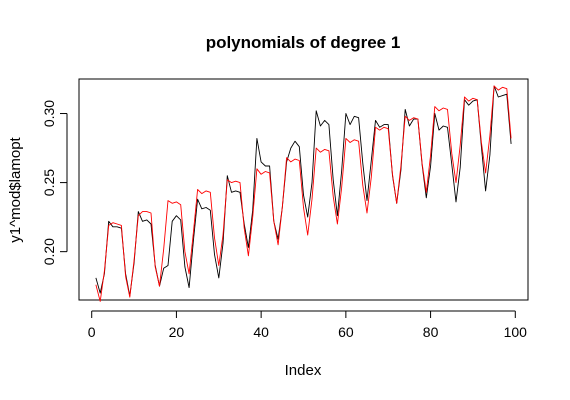 The width and height of the screenshot is (570, 400). What do you see at coordinates (346, 332) in the screenshot?
I see `x-tick-label: 60` at bounding box center [346, 332].